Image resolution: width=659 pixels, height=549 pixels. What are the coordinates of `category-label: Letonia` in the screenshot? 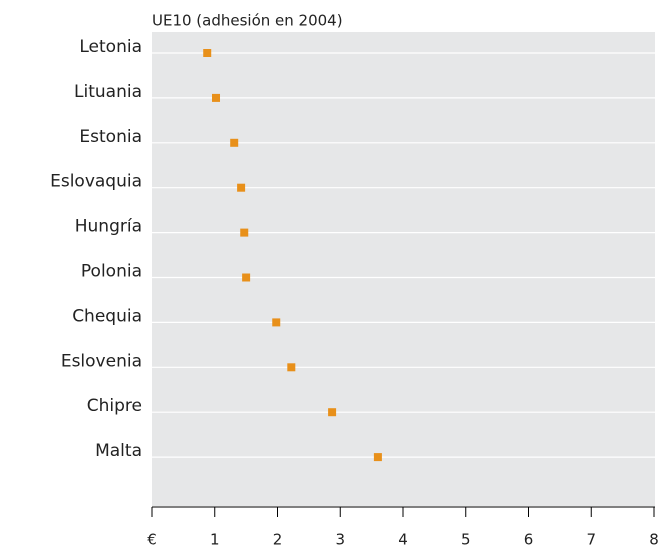 It's located at (110, 47).